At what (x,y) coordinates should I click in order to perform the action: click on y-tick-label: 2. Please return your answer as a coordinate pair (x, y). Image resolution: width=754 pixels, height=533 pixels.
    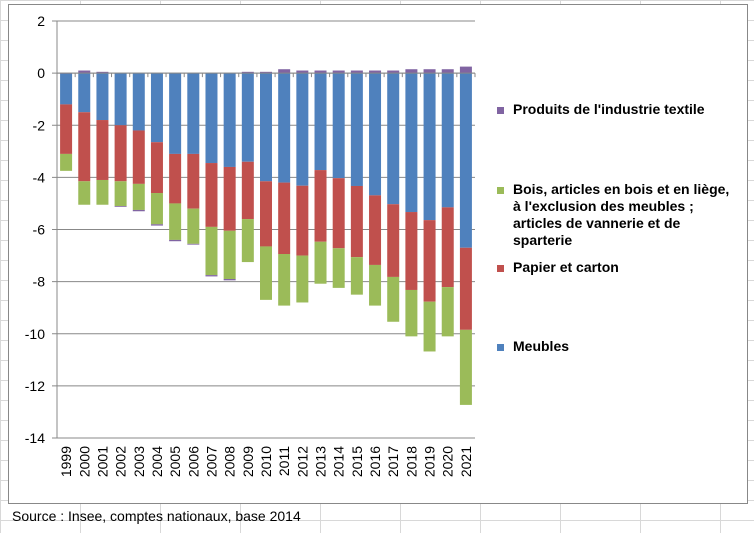
    Looking at the image, I should click on (41, 21).